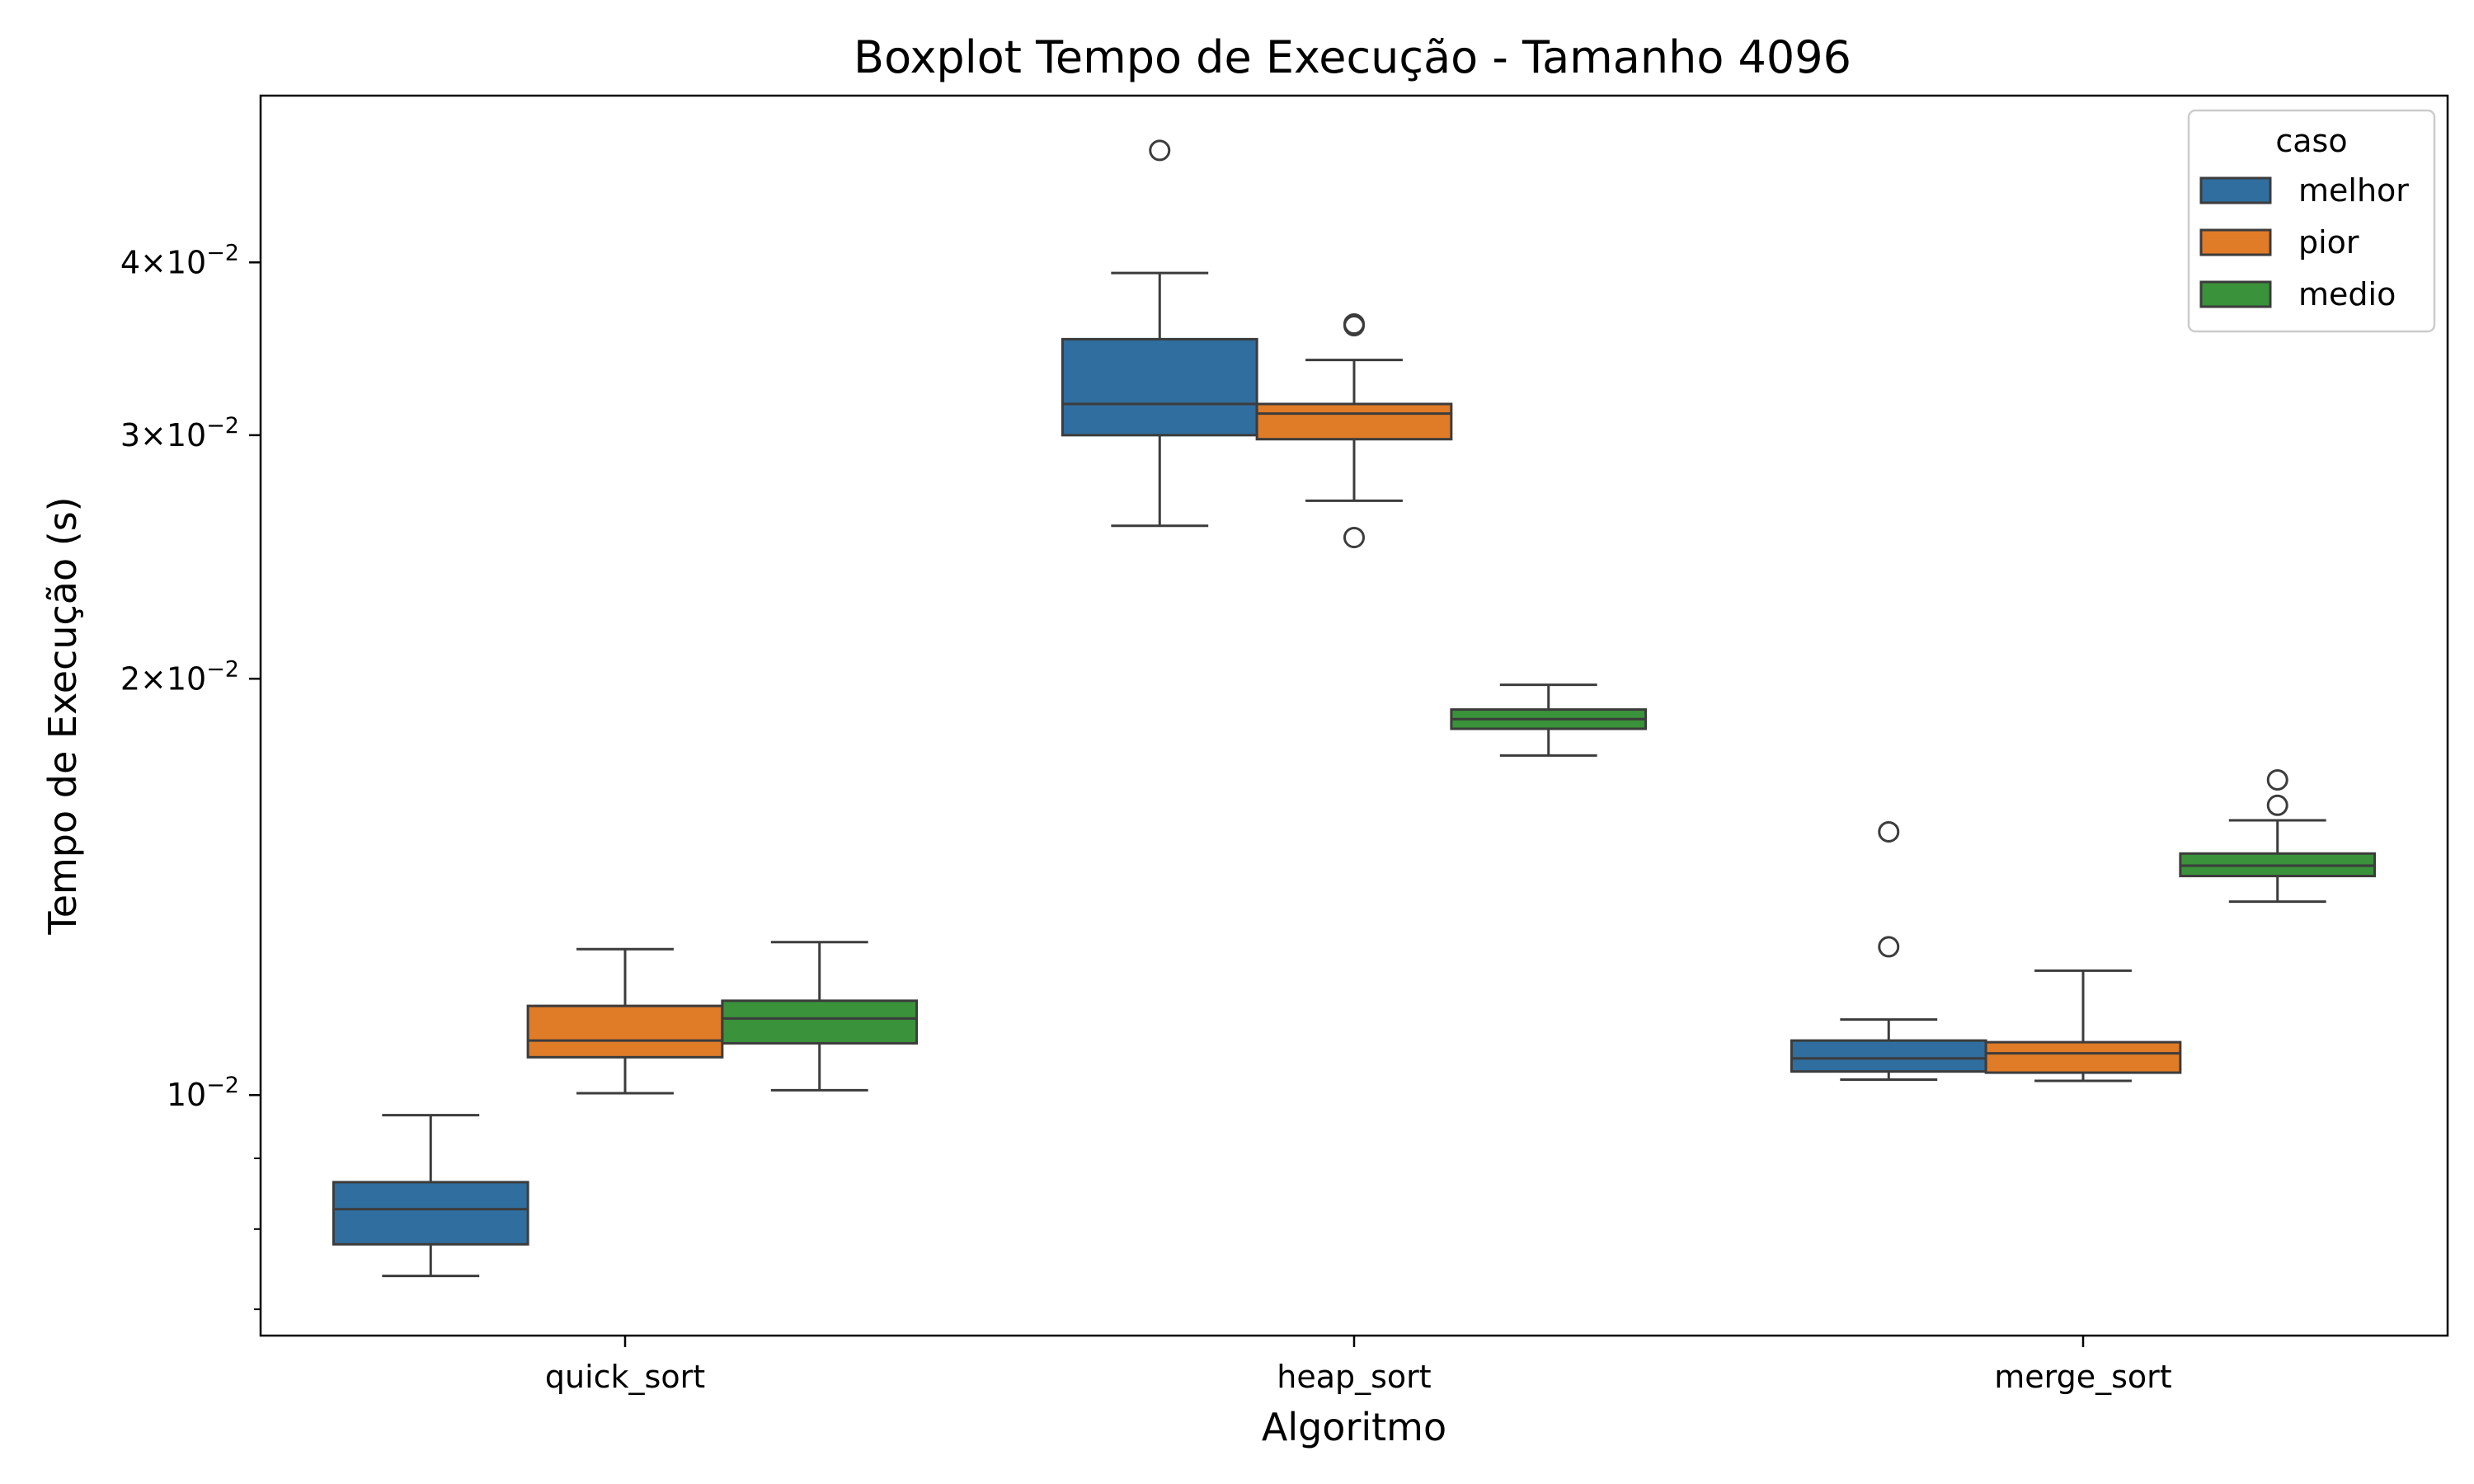  Describe the element at coordinates (2347, 294) in the screenshot. I see `legend-label-medio: medio` at that location.